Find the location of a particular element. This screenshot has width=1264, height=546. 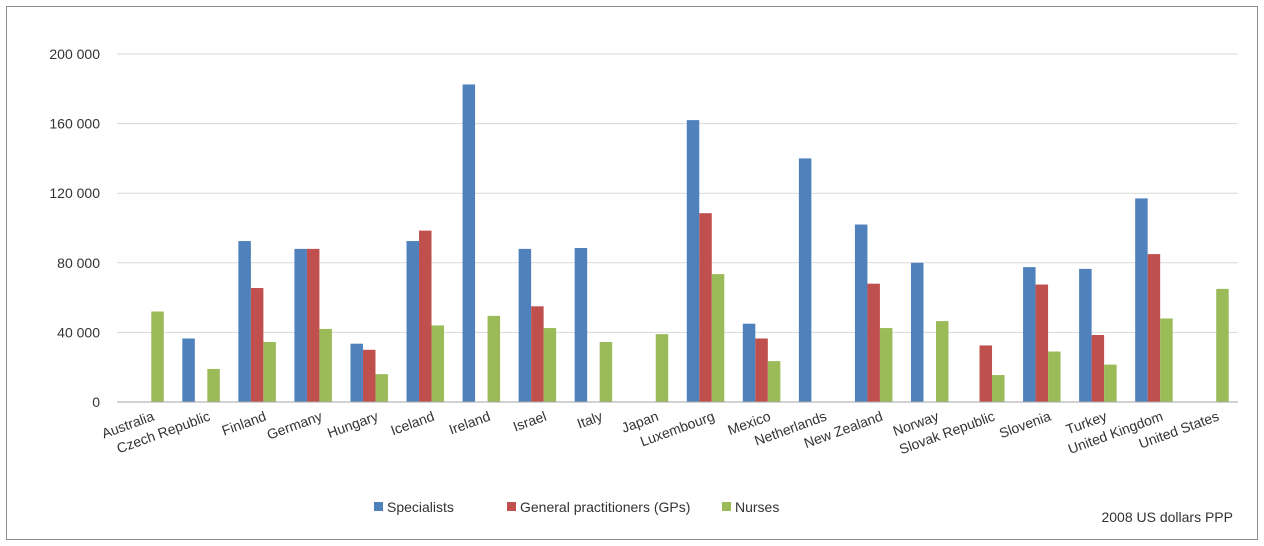

legend-swatch-general-practitioners-gps is located at coordinates (511, 506).